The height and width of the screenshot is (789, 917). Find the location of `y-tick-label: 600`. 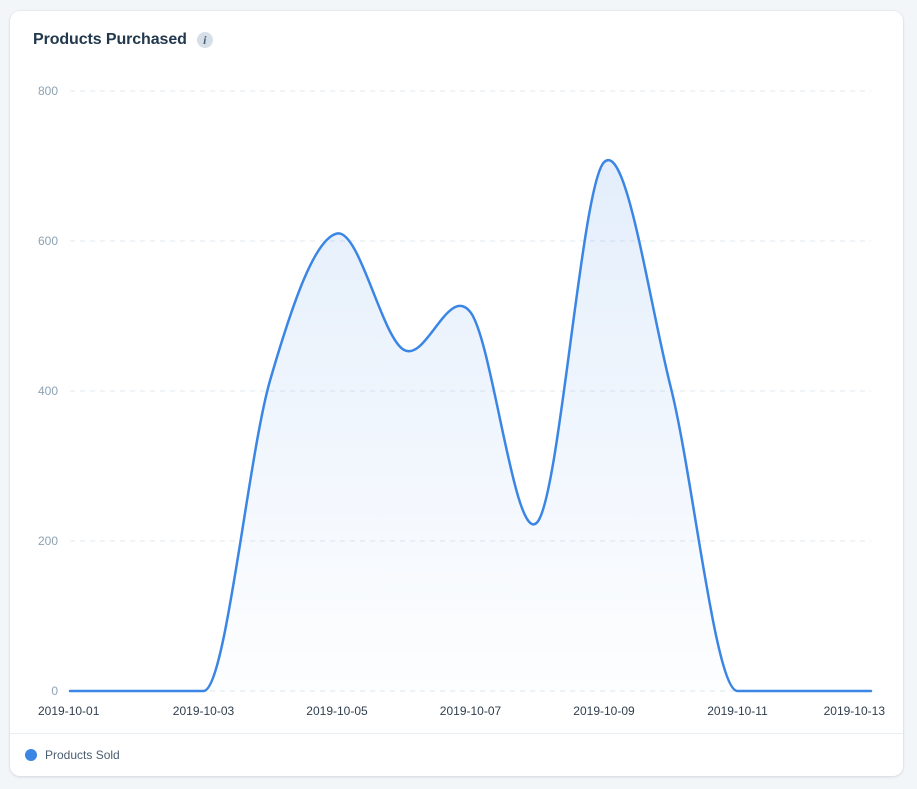

y-tick-label: 600 is located at coordinates (48, 241).